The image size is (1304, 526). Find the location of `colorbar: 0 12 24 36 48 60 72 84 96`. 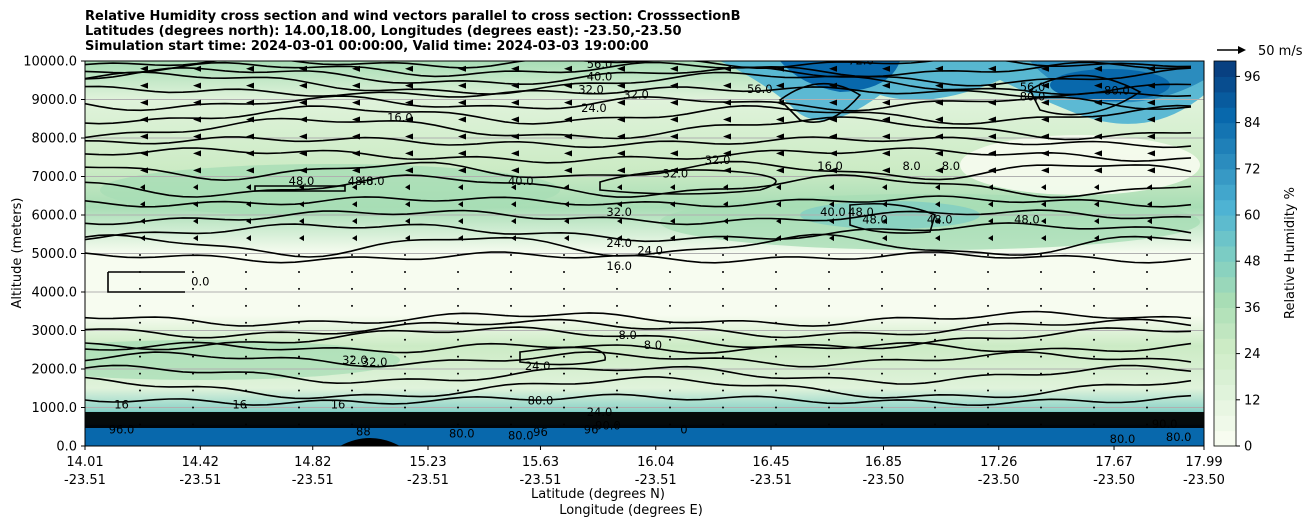

colorbar: 0 12 24 36 48 60 72 84 96 is located at coordinates (1237, 257).